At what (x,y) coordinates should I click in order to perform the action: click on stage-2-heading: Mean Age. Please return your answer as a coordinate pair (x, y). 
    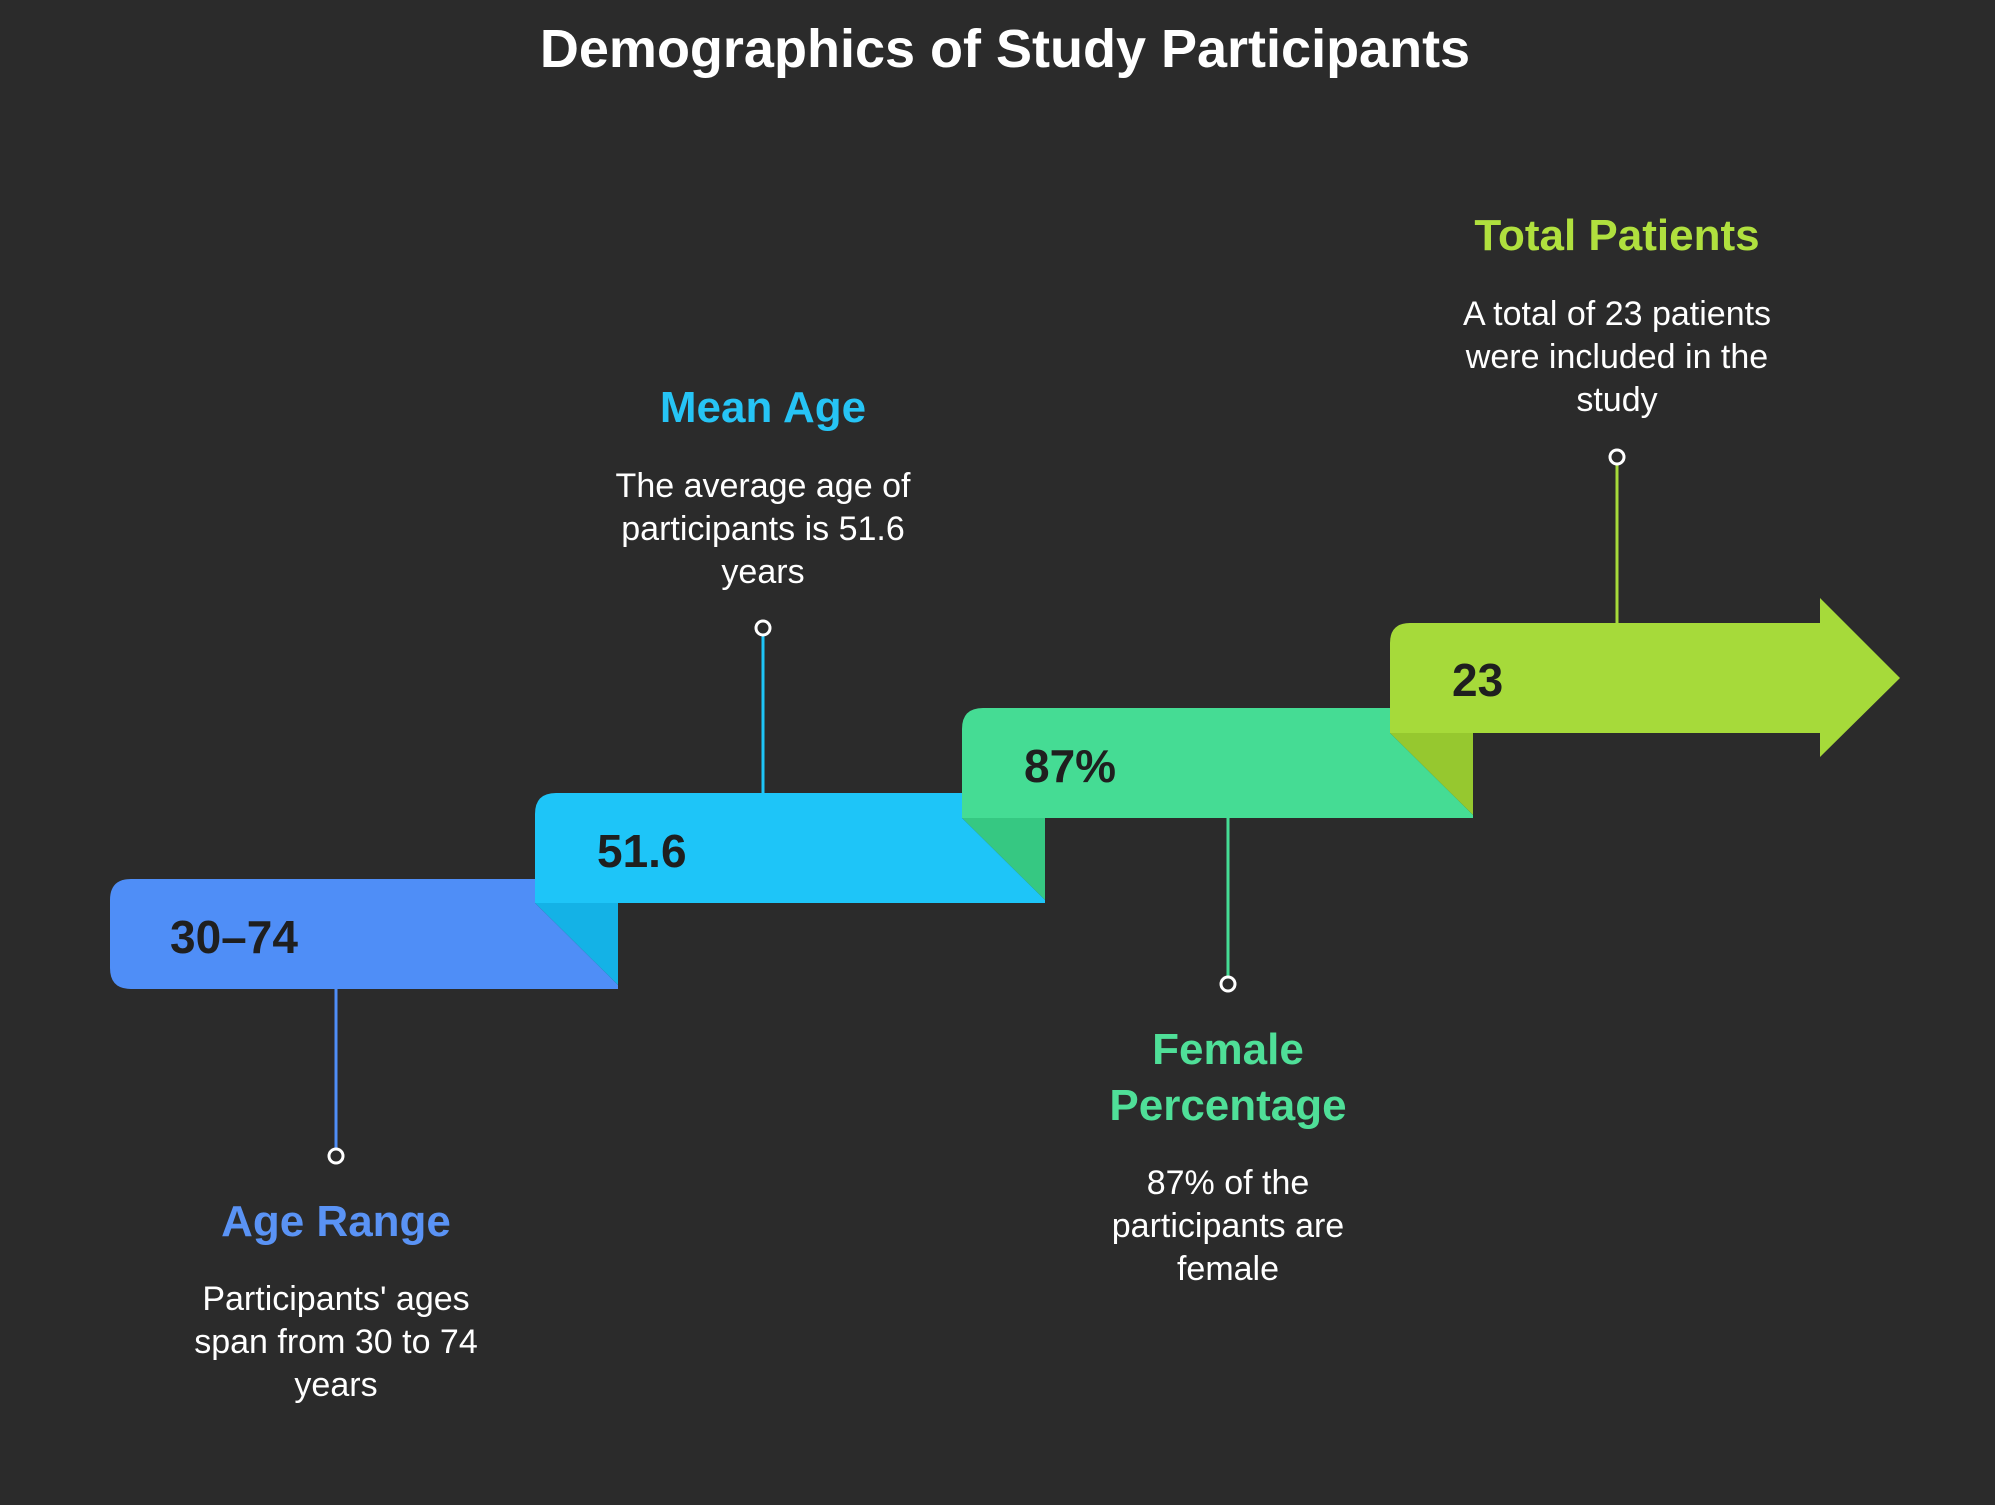
    Looking at the image, I should click on (763, 407).